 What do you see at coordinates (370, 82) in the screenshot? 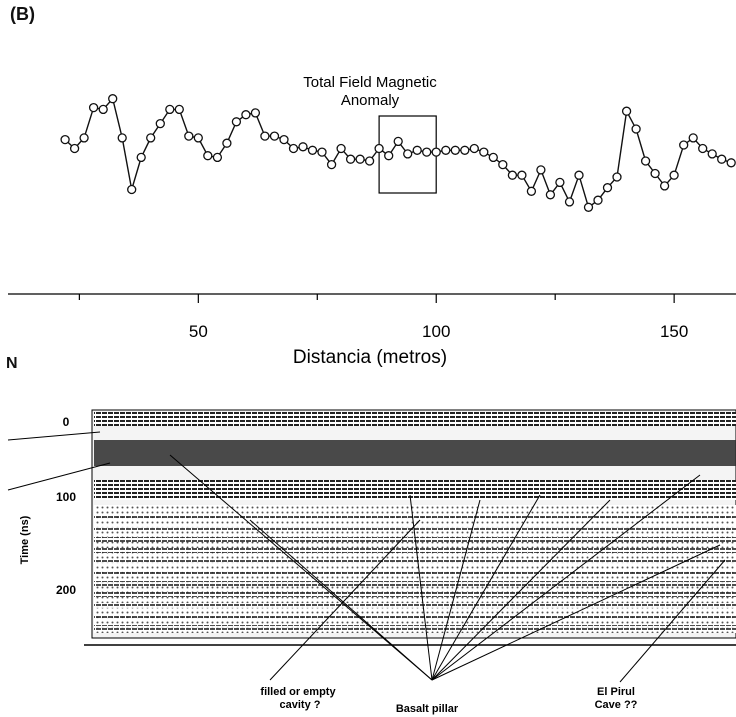
I see `chart-title-line-1: Total Field Magnetic` at bounding box center [370, 82].